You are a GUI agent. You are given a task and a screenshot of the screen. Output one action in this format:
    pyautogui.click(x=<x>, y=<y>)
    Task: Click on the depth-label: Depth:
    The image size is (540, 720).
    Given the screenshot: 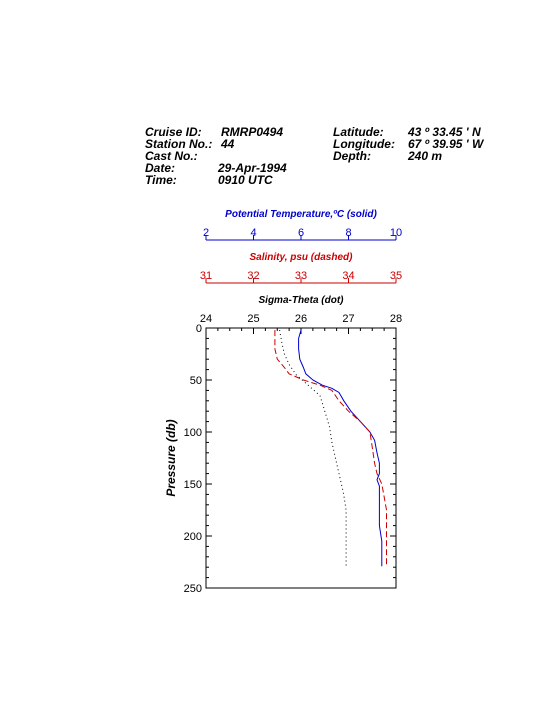 What is the action you would take?
    pyautogui.click(x=352, y=156)
    